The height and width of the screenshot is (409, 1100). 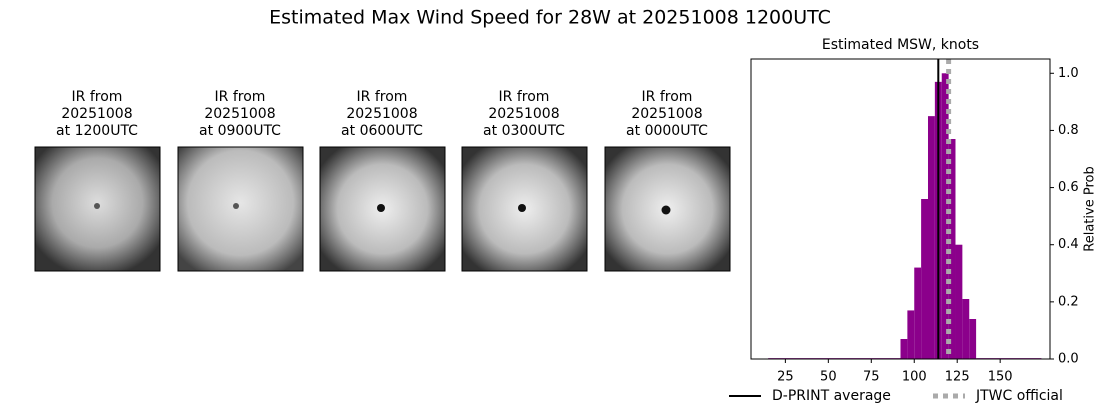 What do you see at coordinates (1068, 244) in the screenshot?
I see `y-tick-label: 0.4` at bounding box center [1068, 244].